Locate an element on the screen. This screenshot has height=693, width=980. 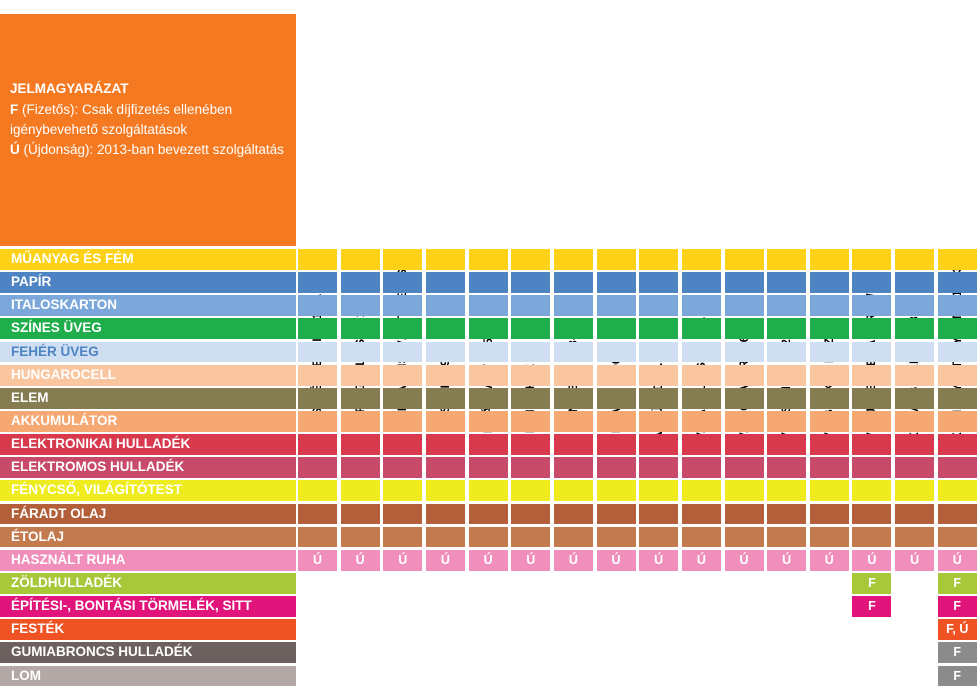
table-row: ELEKTRONIKAI HULLADÉK is located at coordinates (490, 444).